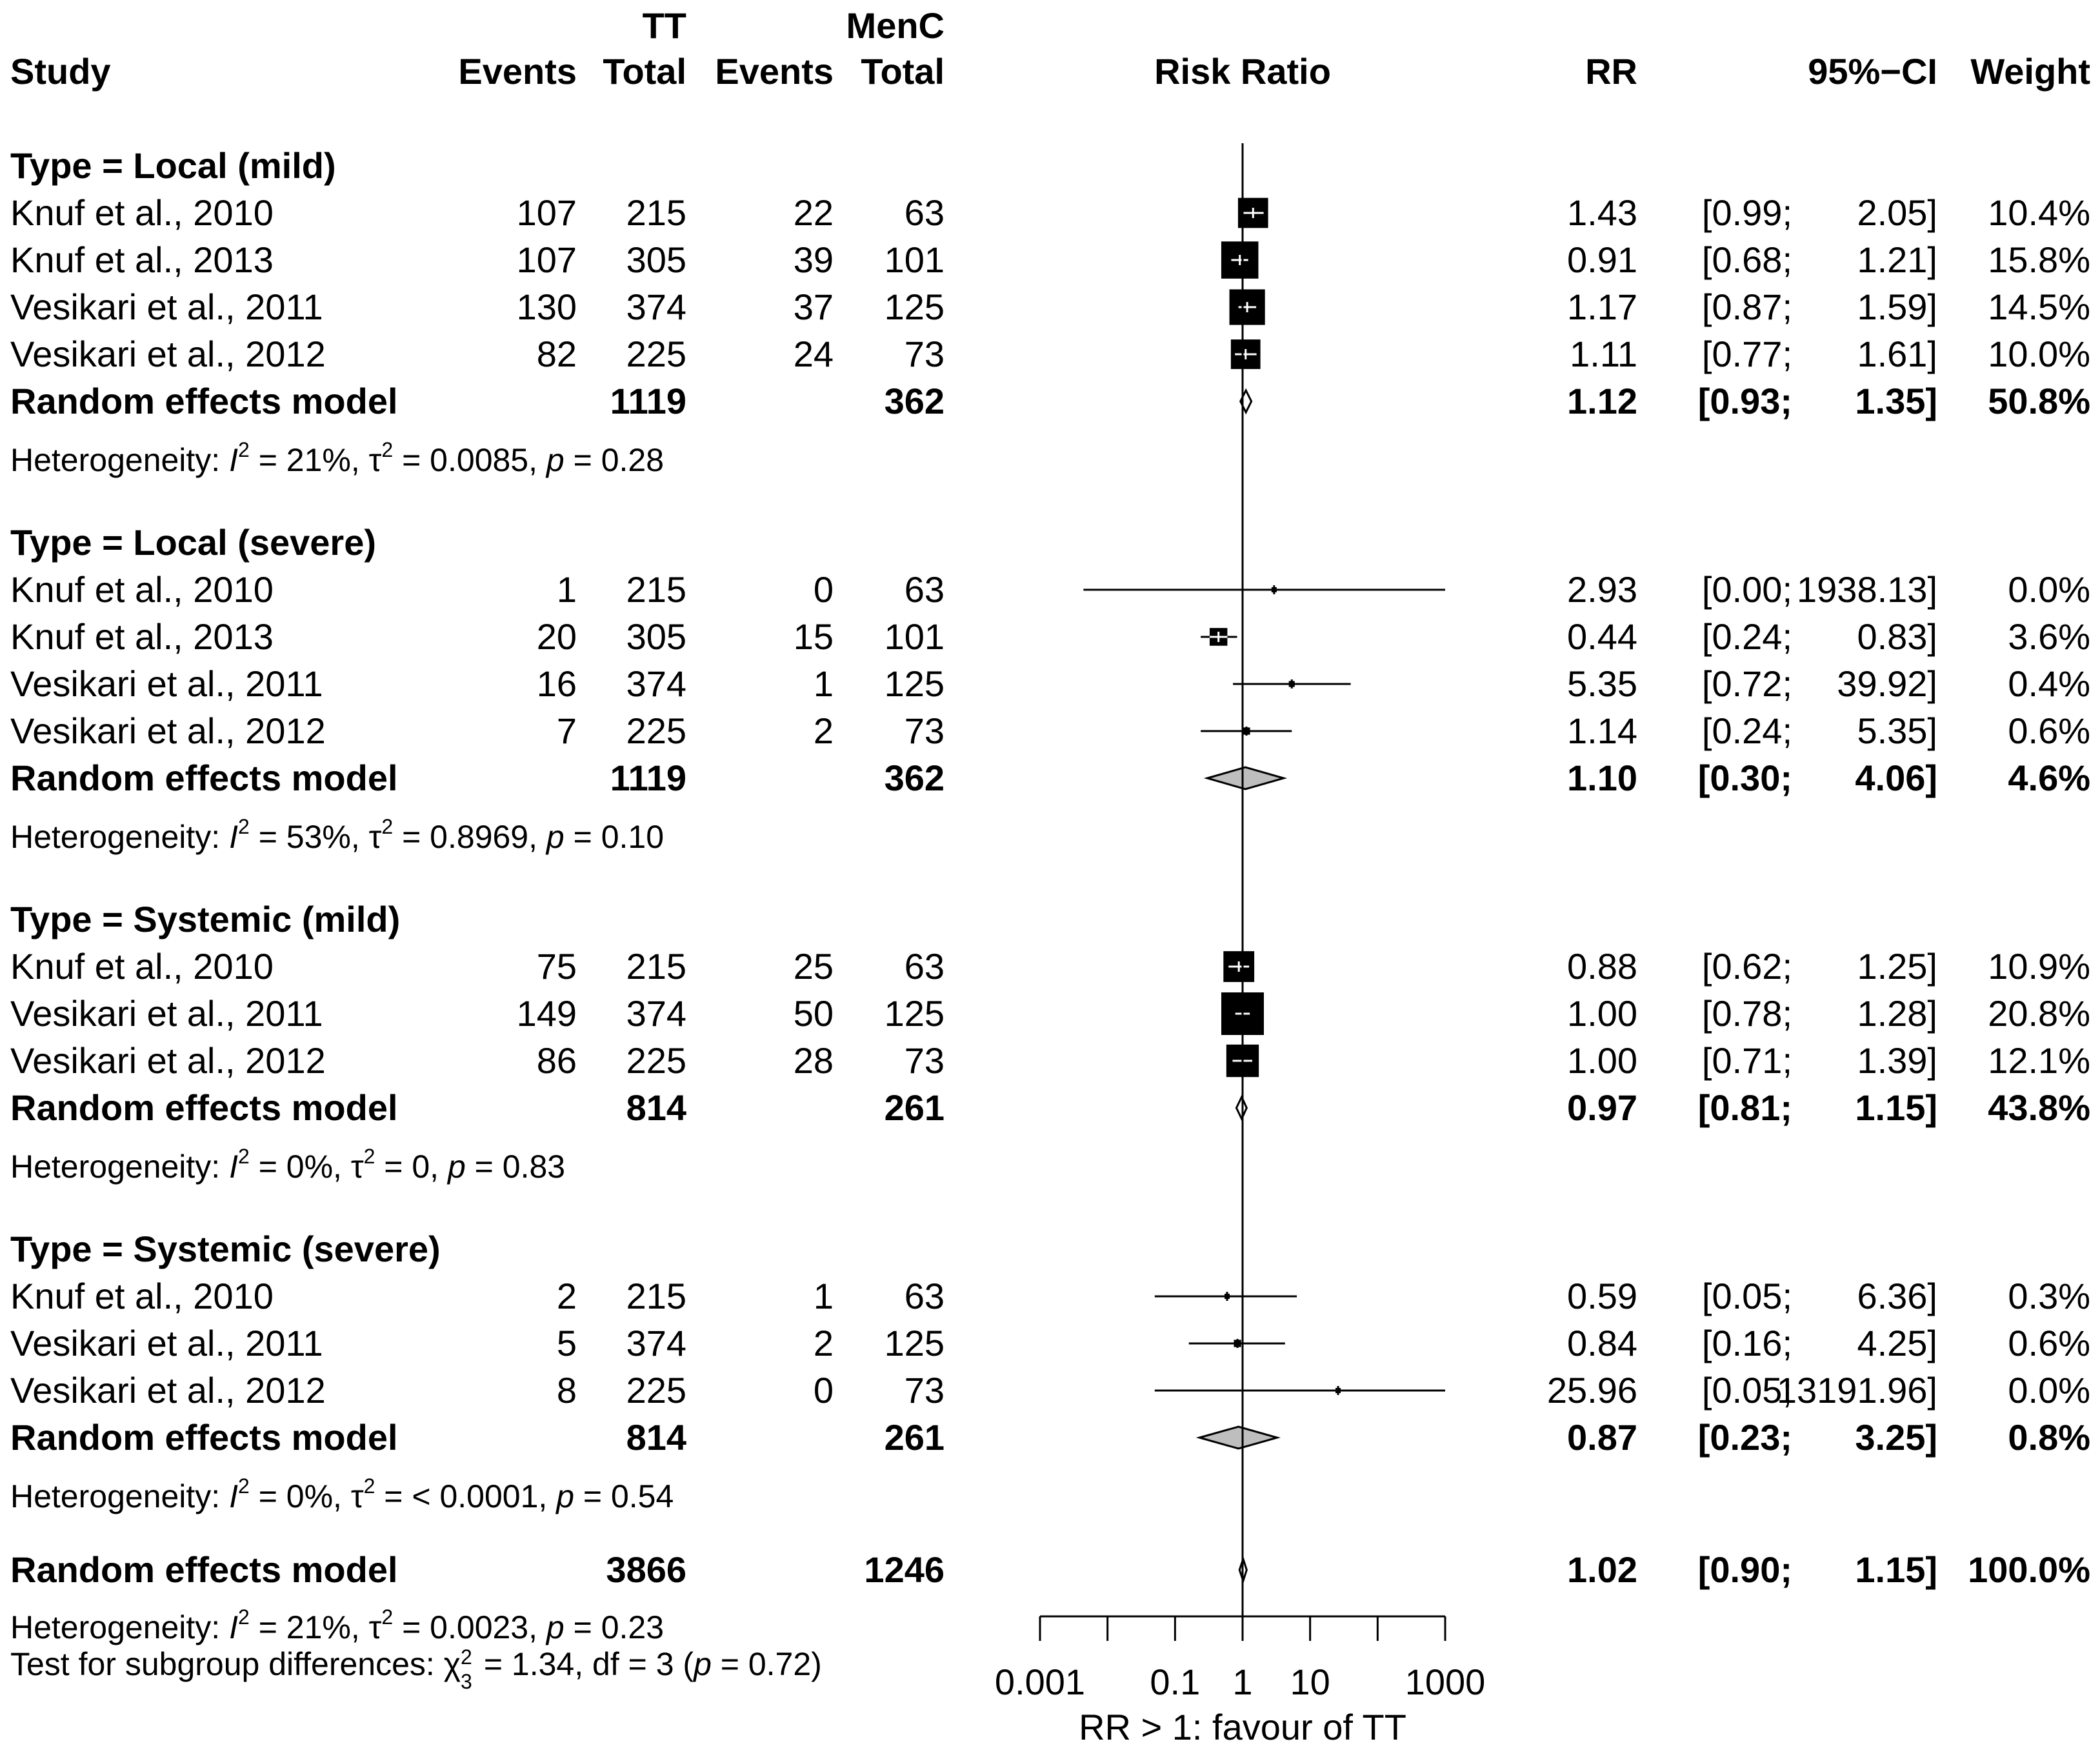 This screenshot has height=1748, width=2100. What do you see at coordinates (656, 212) in the screenshot?
I see `total1: 215` at bounding box center [656, 212].